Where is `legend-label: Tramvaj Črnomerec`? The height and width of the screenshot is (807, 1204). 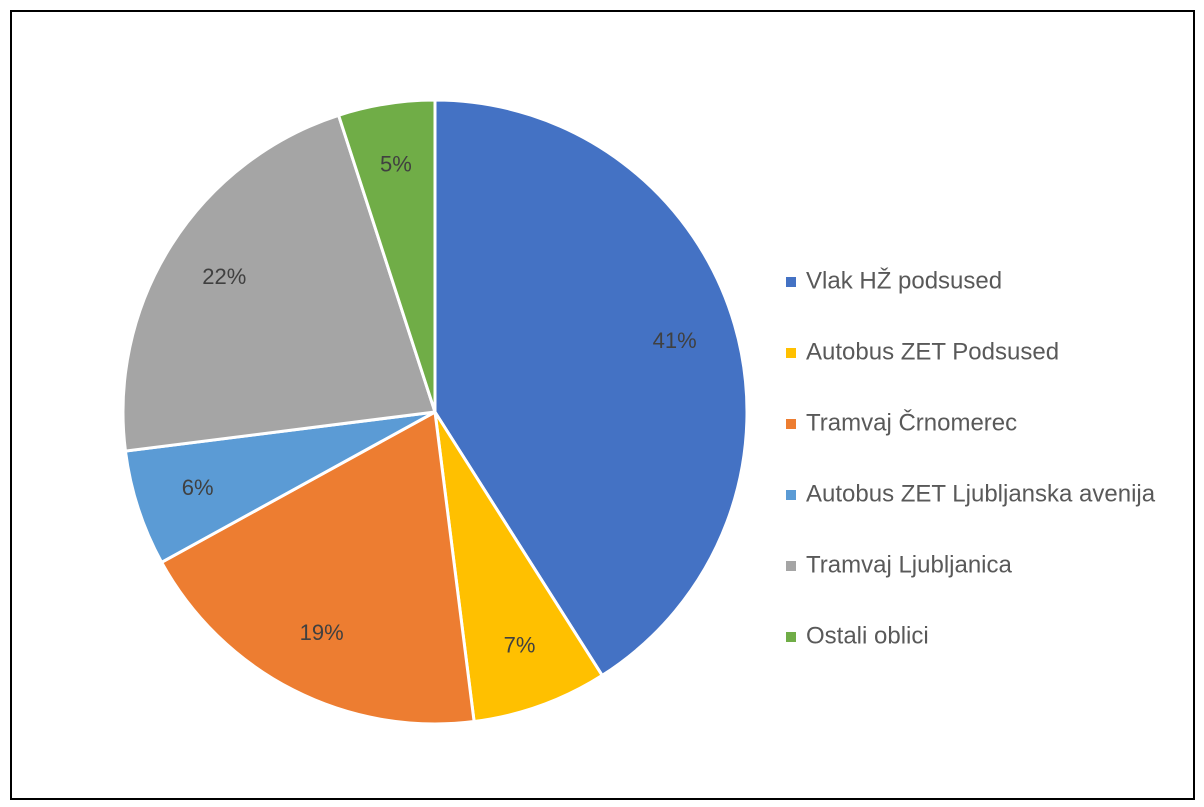
legend-label: Tramvaj Črnomerec is located at coordinates (911, 422).